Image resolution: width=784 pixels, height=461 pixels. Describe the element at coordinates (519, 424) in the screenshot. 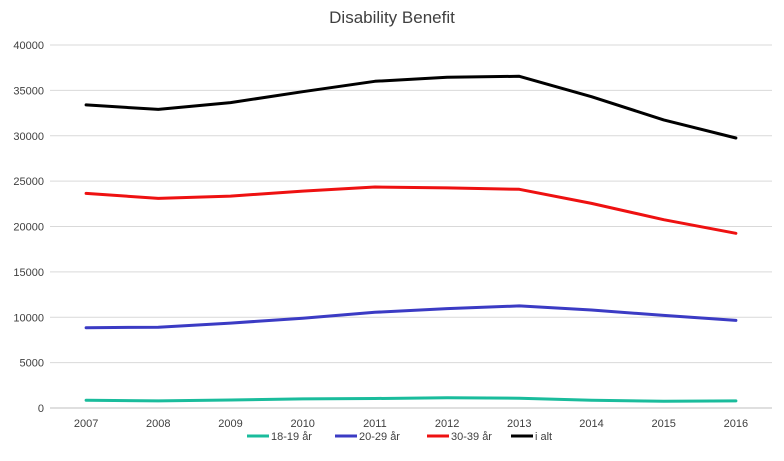

I see `x-tick-label: 2013` at that location.